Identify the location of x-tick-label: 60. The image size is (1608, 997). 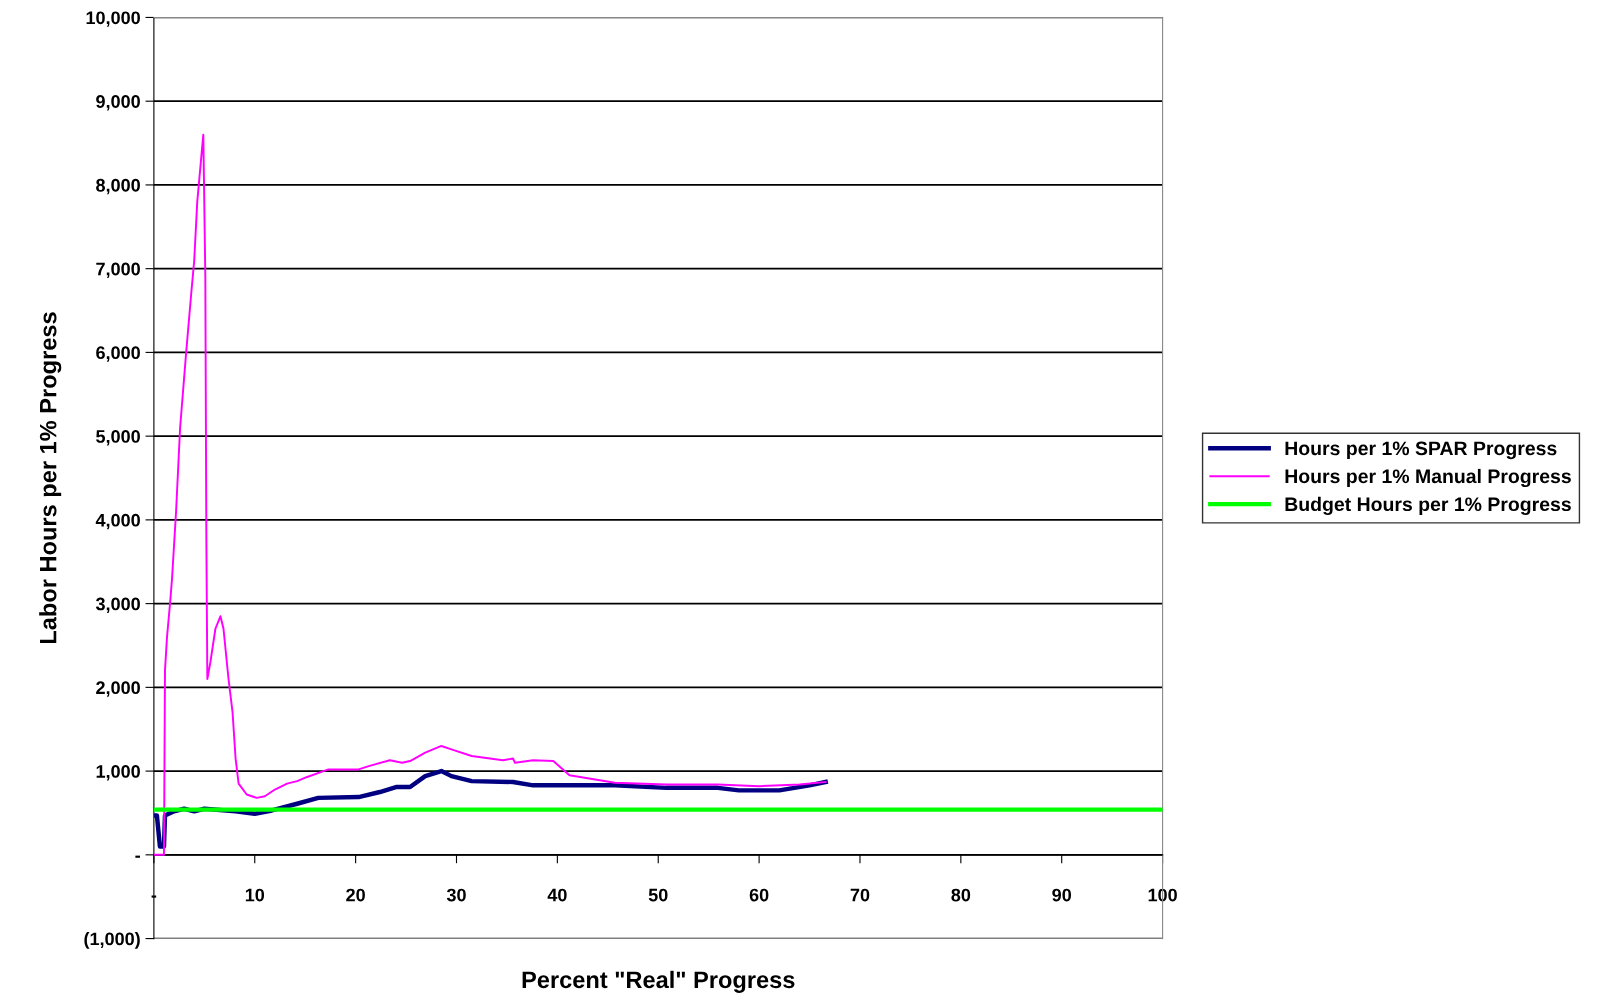
(759, 895).